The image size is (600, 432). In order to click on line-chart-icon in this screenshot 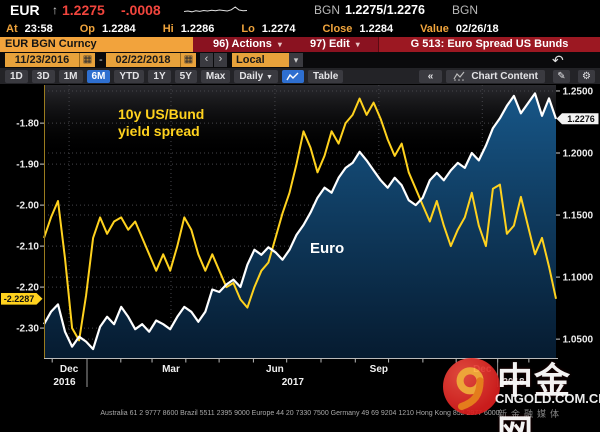, I will do `click(292, 76)`.